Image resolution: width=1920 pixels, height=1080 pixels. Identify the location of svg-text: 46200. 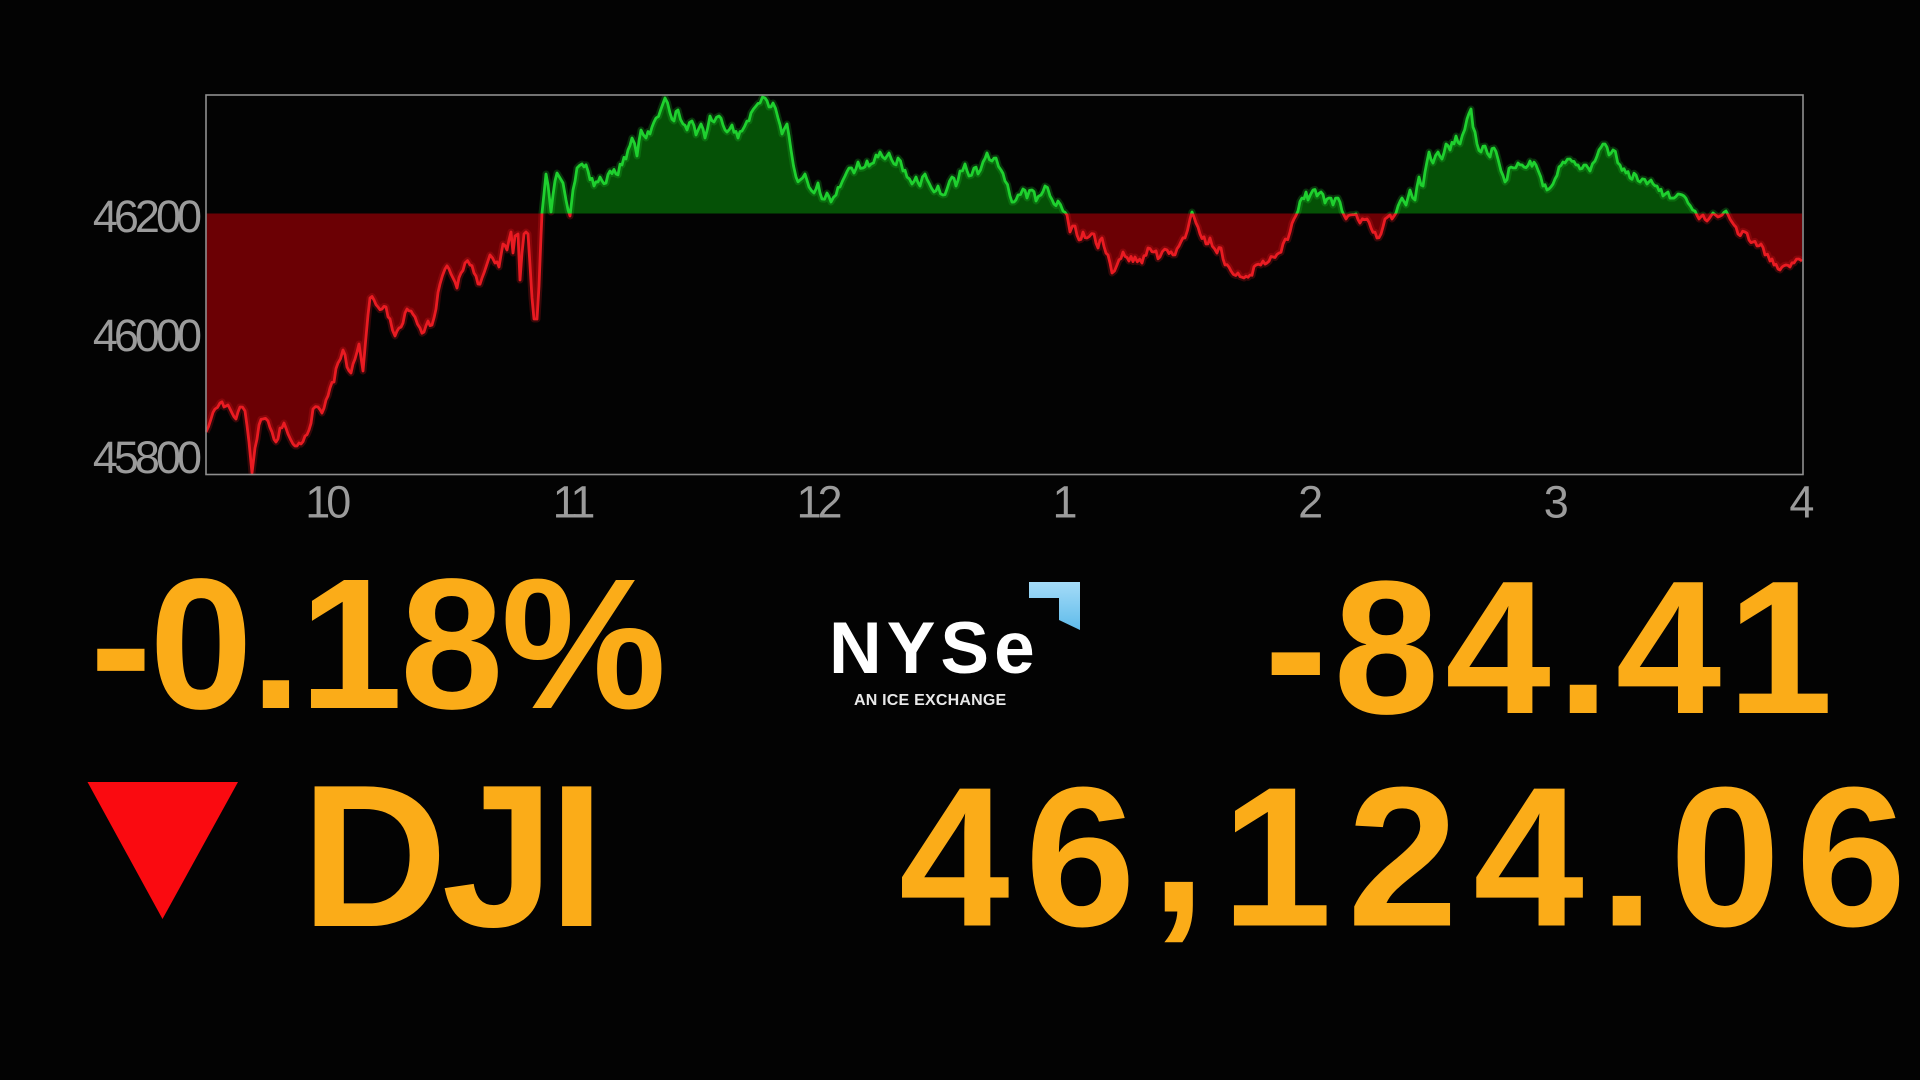
(147, 216).